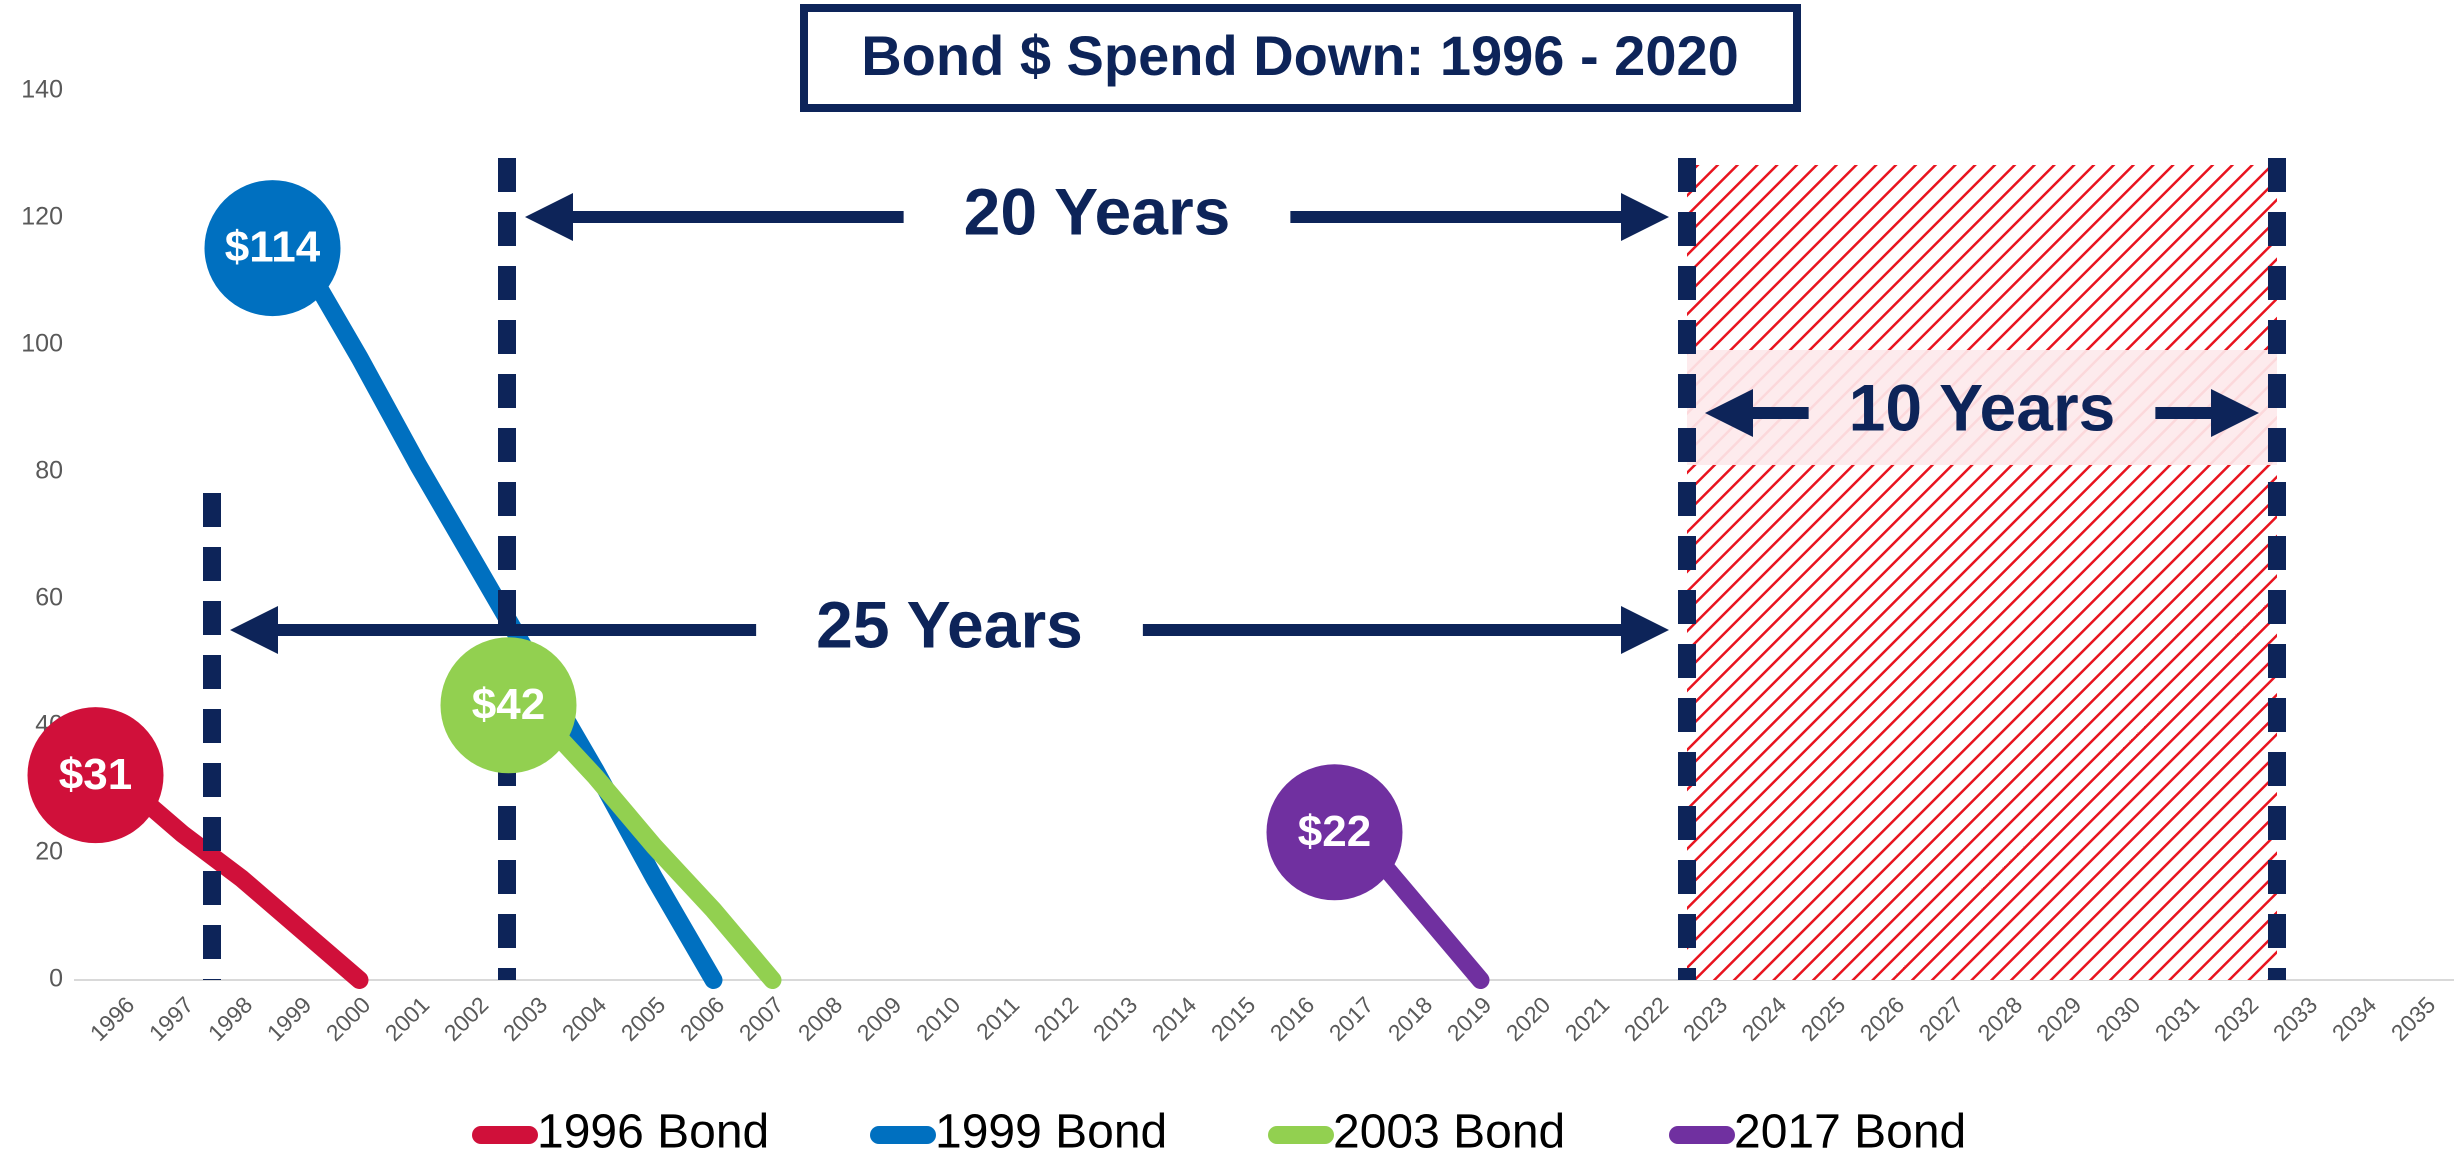 This screenshot has width=2463, height=1159. What do you see at coordinates (2413, 1018) in the screenshot?
I see `x-tick-label: 2035` at bounding box center [2413, 1018].